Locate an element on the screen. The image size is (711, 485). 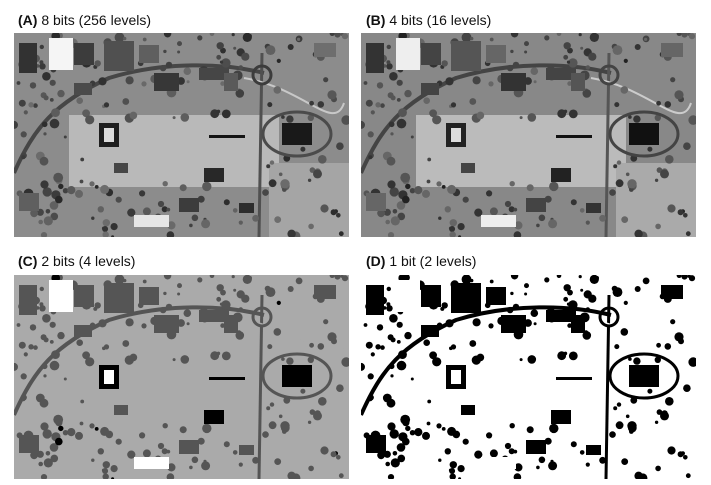
panel-b-tag: (B) is located at coordinates (375, 20).